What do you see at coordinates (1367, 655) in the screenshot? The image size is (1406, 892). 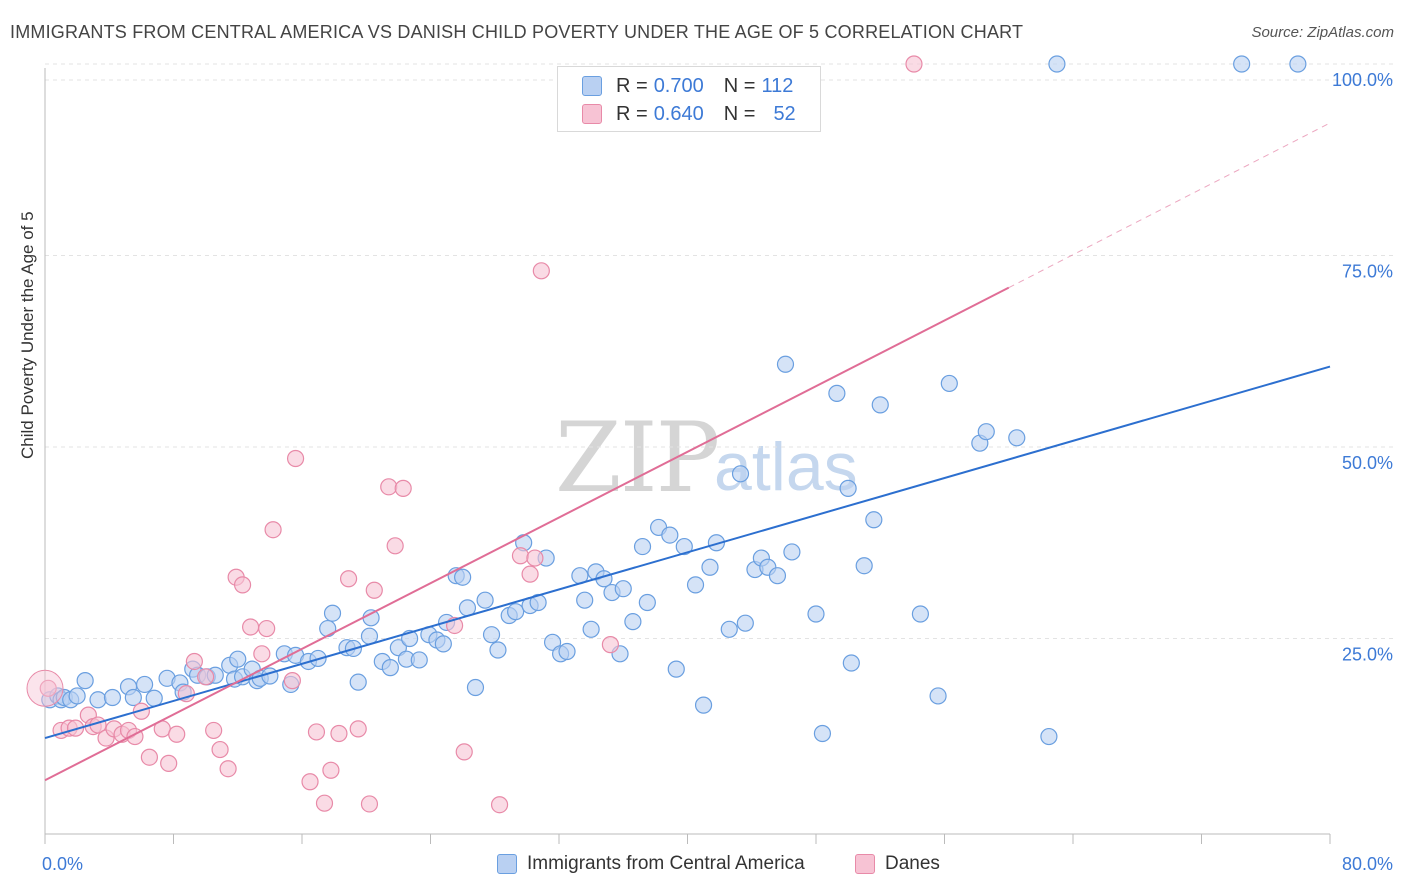 I see `y-tick-label: 25.0%` at bounding box center [1367, 655].